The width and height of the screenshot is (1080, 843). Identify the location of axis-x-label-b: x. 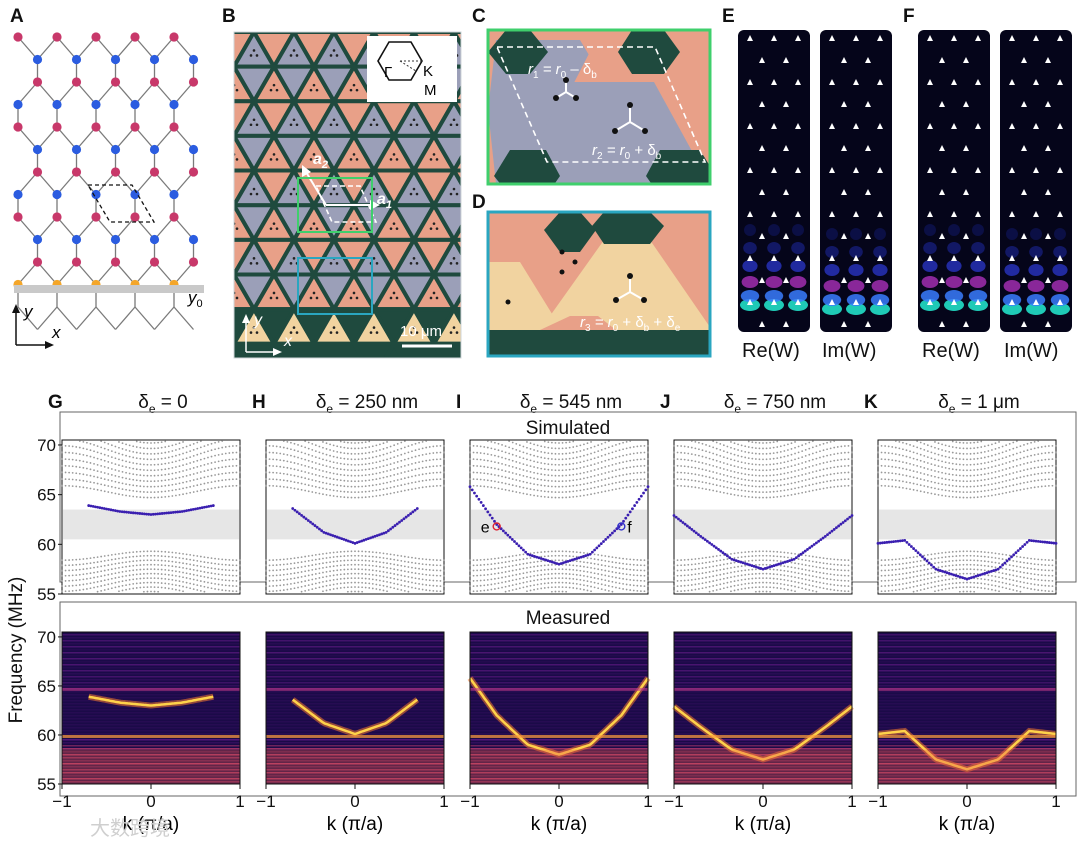
(288, 341).